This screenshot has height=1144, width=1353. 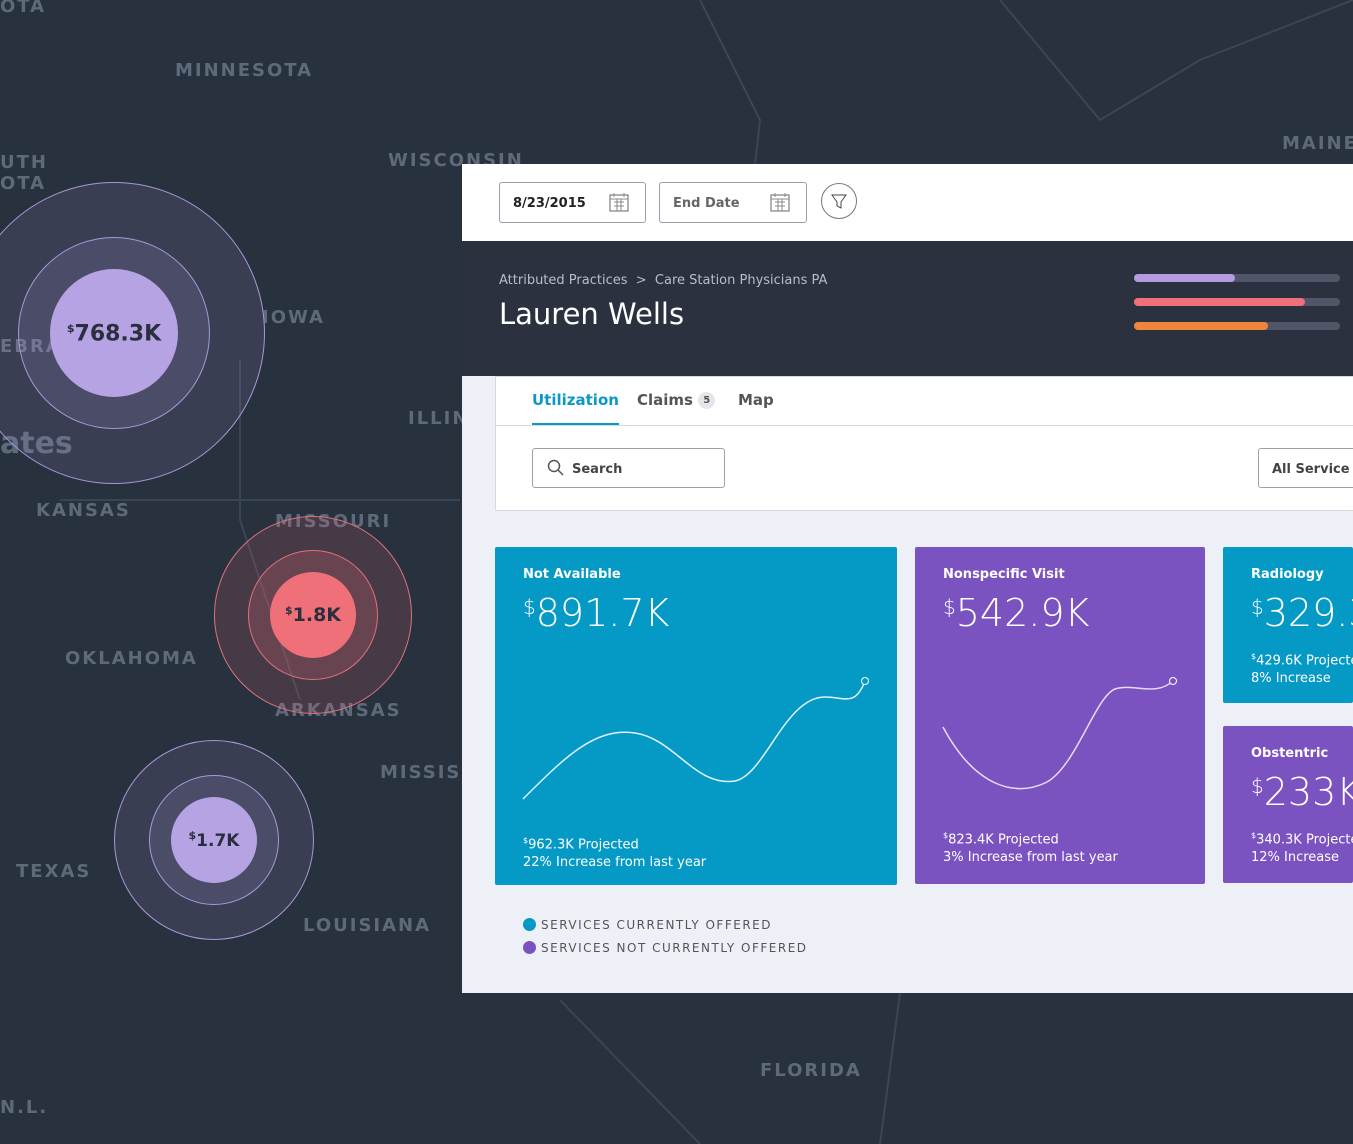 I want to click on card-footer: $340.3K Projecte 12% Increase, so click(x=1302, y=847).